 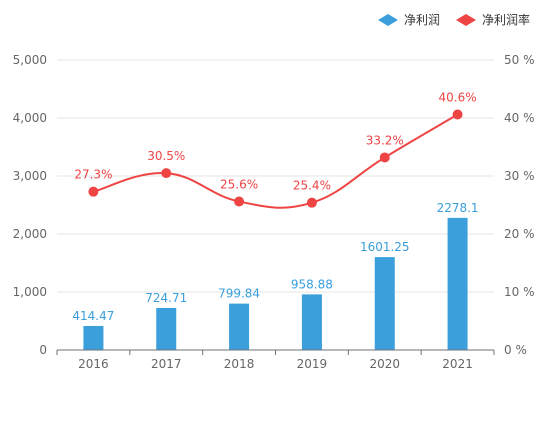 What do you see at coordinates (166, 364) in the screenshot?
I see `x-tick-label: 2017` at bounding box center [166, 364].